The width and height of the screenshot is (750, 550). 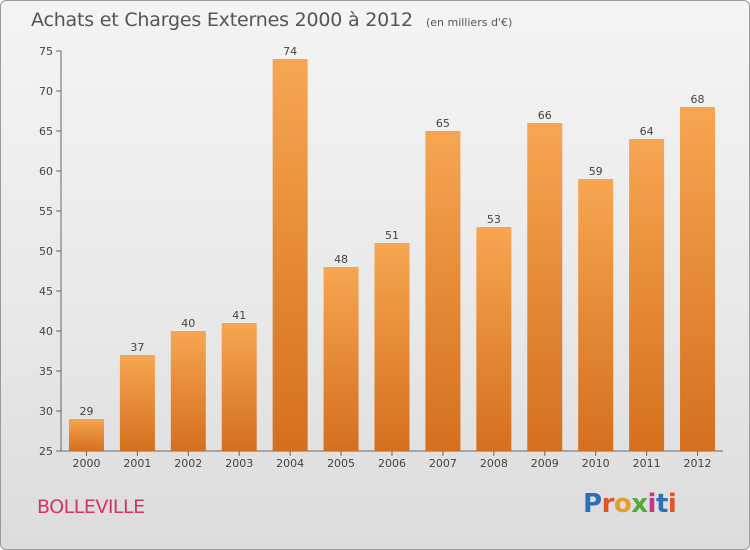 I want to click on y-tick-label: 30, so click(x=46, y=411).